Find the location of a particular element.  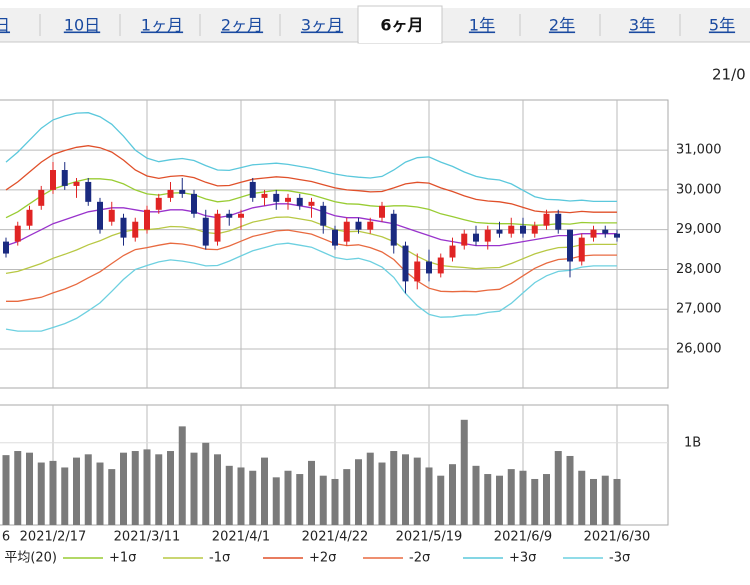

x-tick-label: 2021/6/9 is located at coordinates (523, 537).